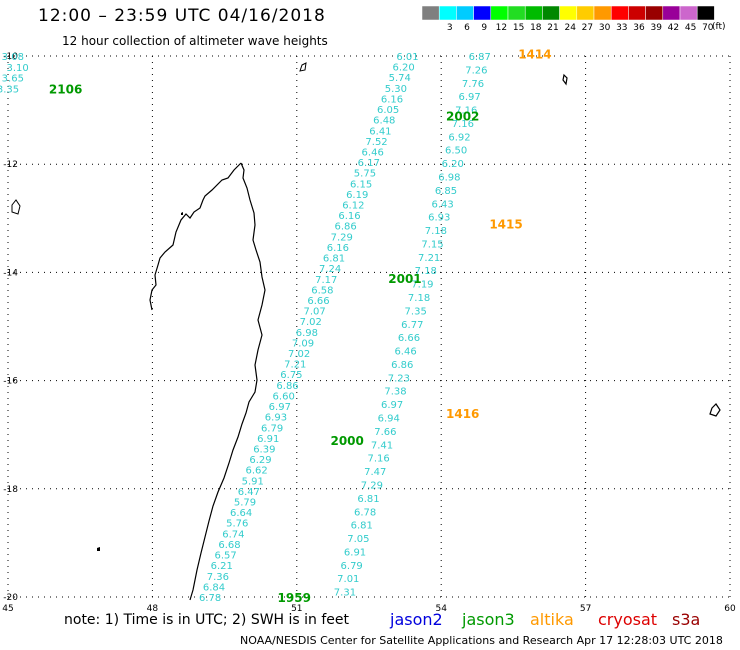 Image resolution: width=740 pixels, height=650 pixels. I want to click on wave-height-value: 6.78, so click(210, 598).